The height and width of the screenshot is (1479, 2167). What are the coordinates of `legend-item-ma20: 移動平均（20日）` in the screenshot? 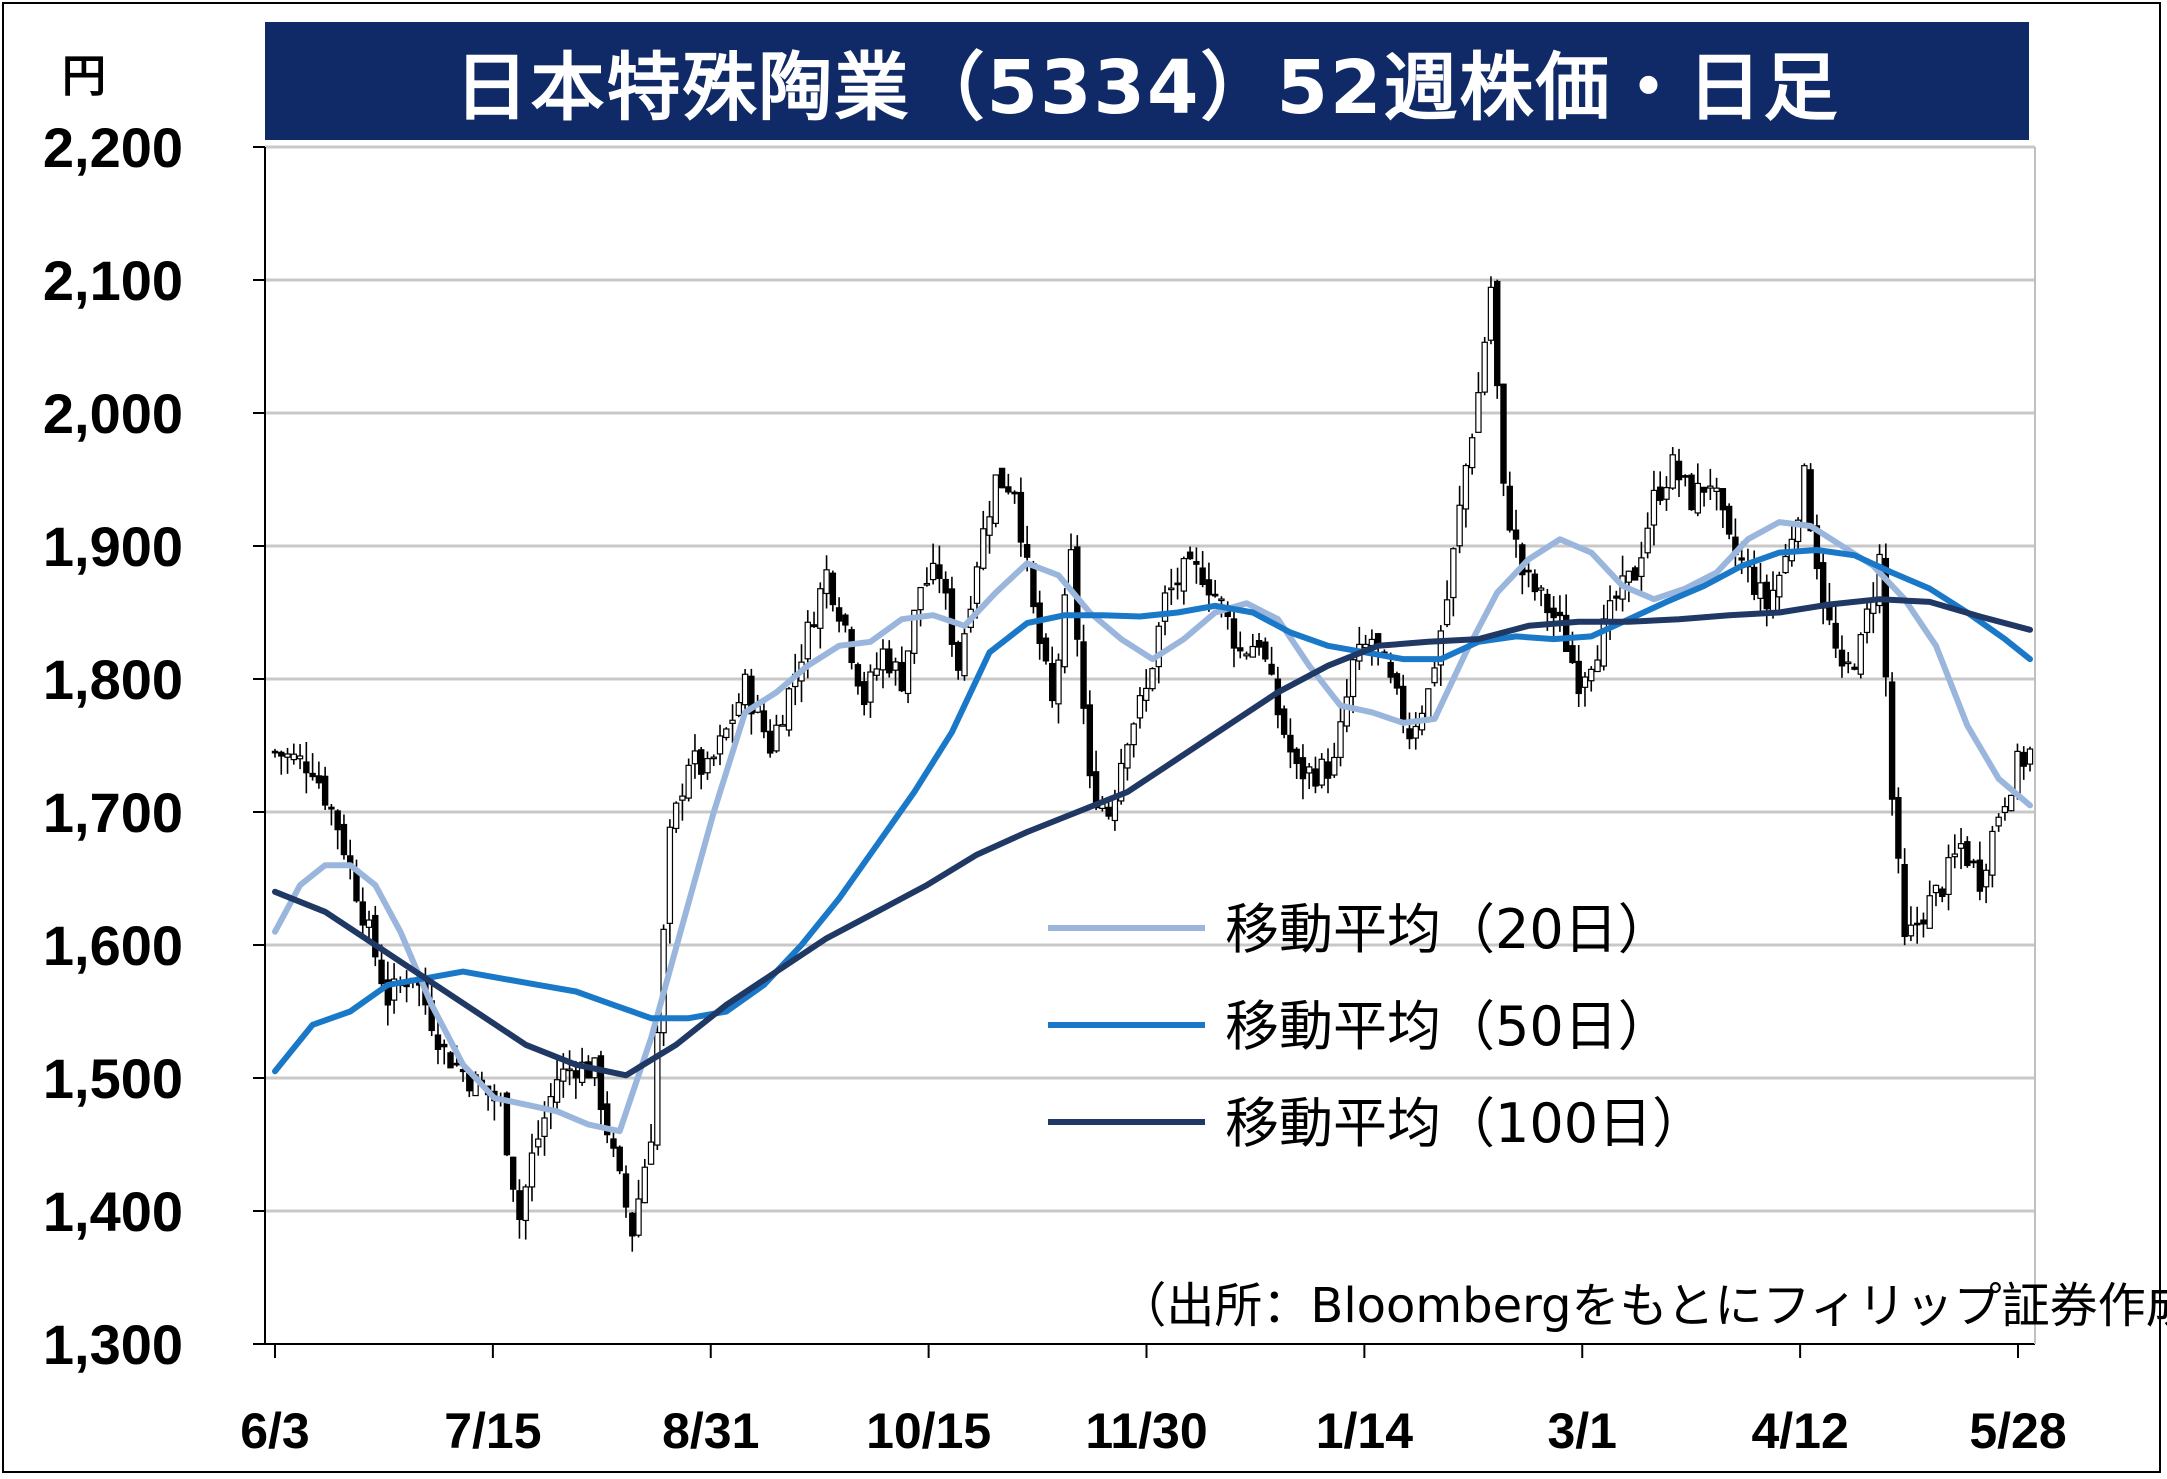 It's located at (1360, 929).